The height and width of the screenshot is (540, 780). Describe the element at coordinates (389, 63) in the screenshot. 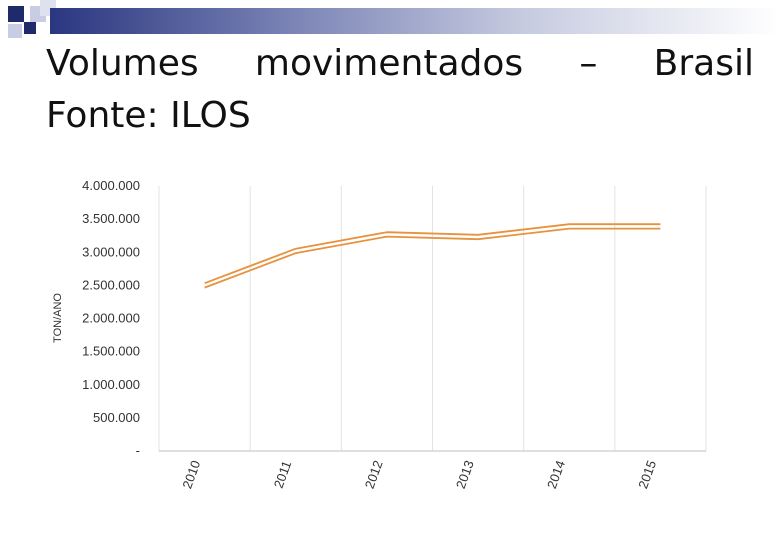

I see `title-word-2: movimentados` at that location.